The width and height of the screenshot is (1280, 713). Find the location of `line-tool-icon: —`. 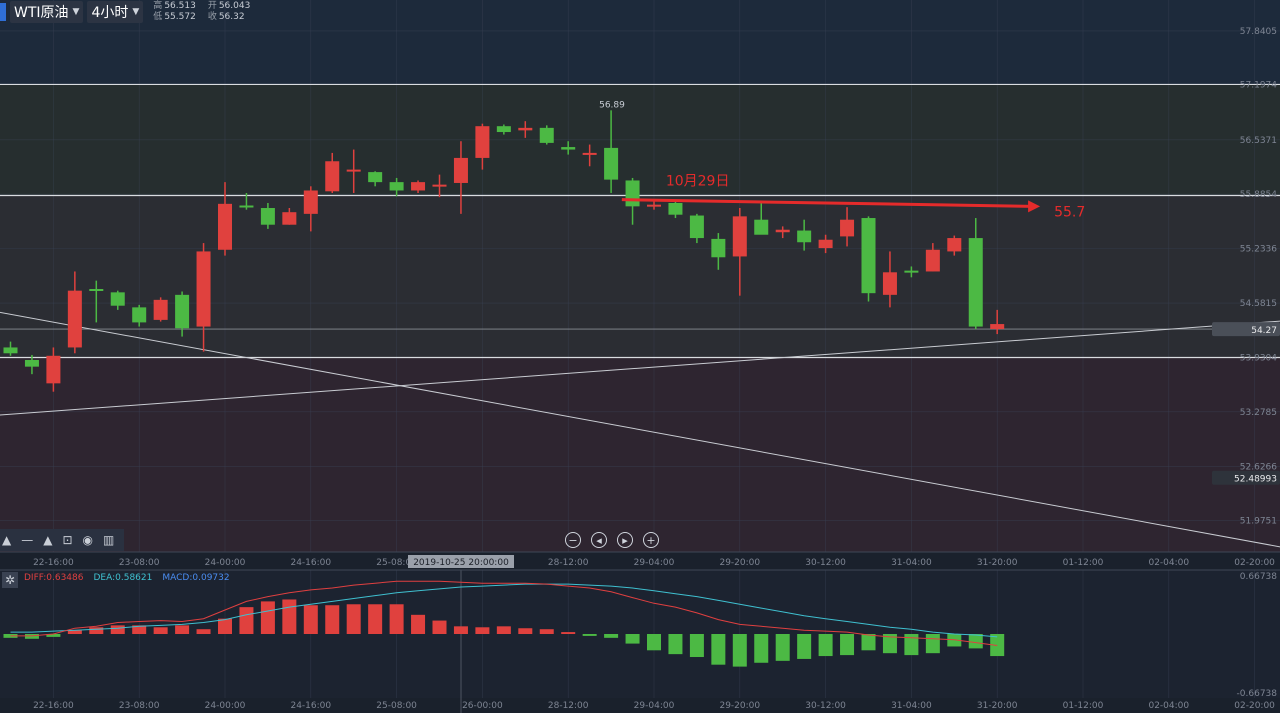

line-tool-icon: — is located at coordinates (27, 540).